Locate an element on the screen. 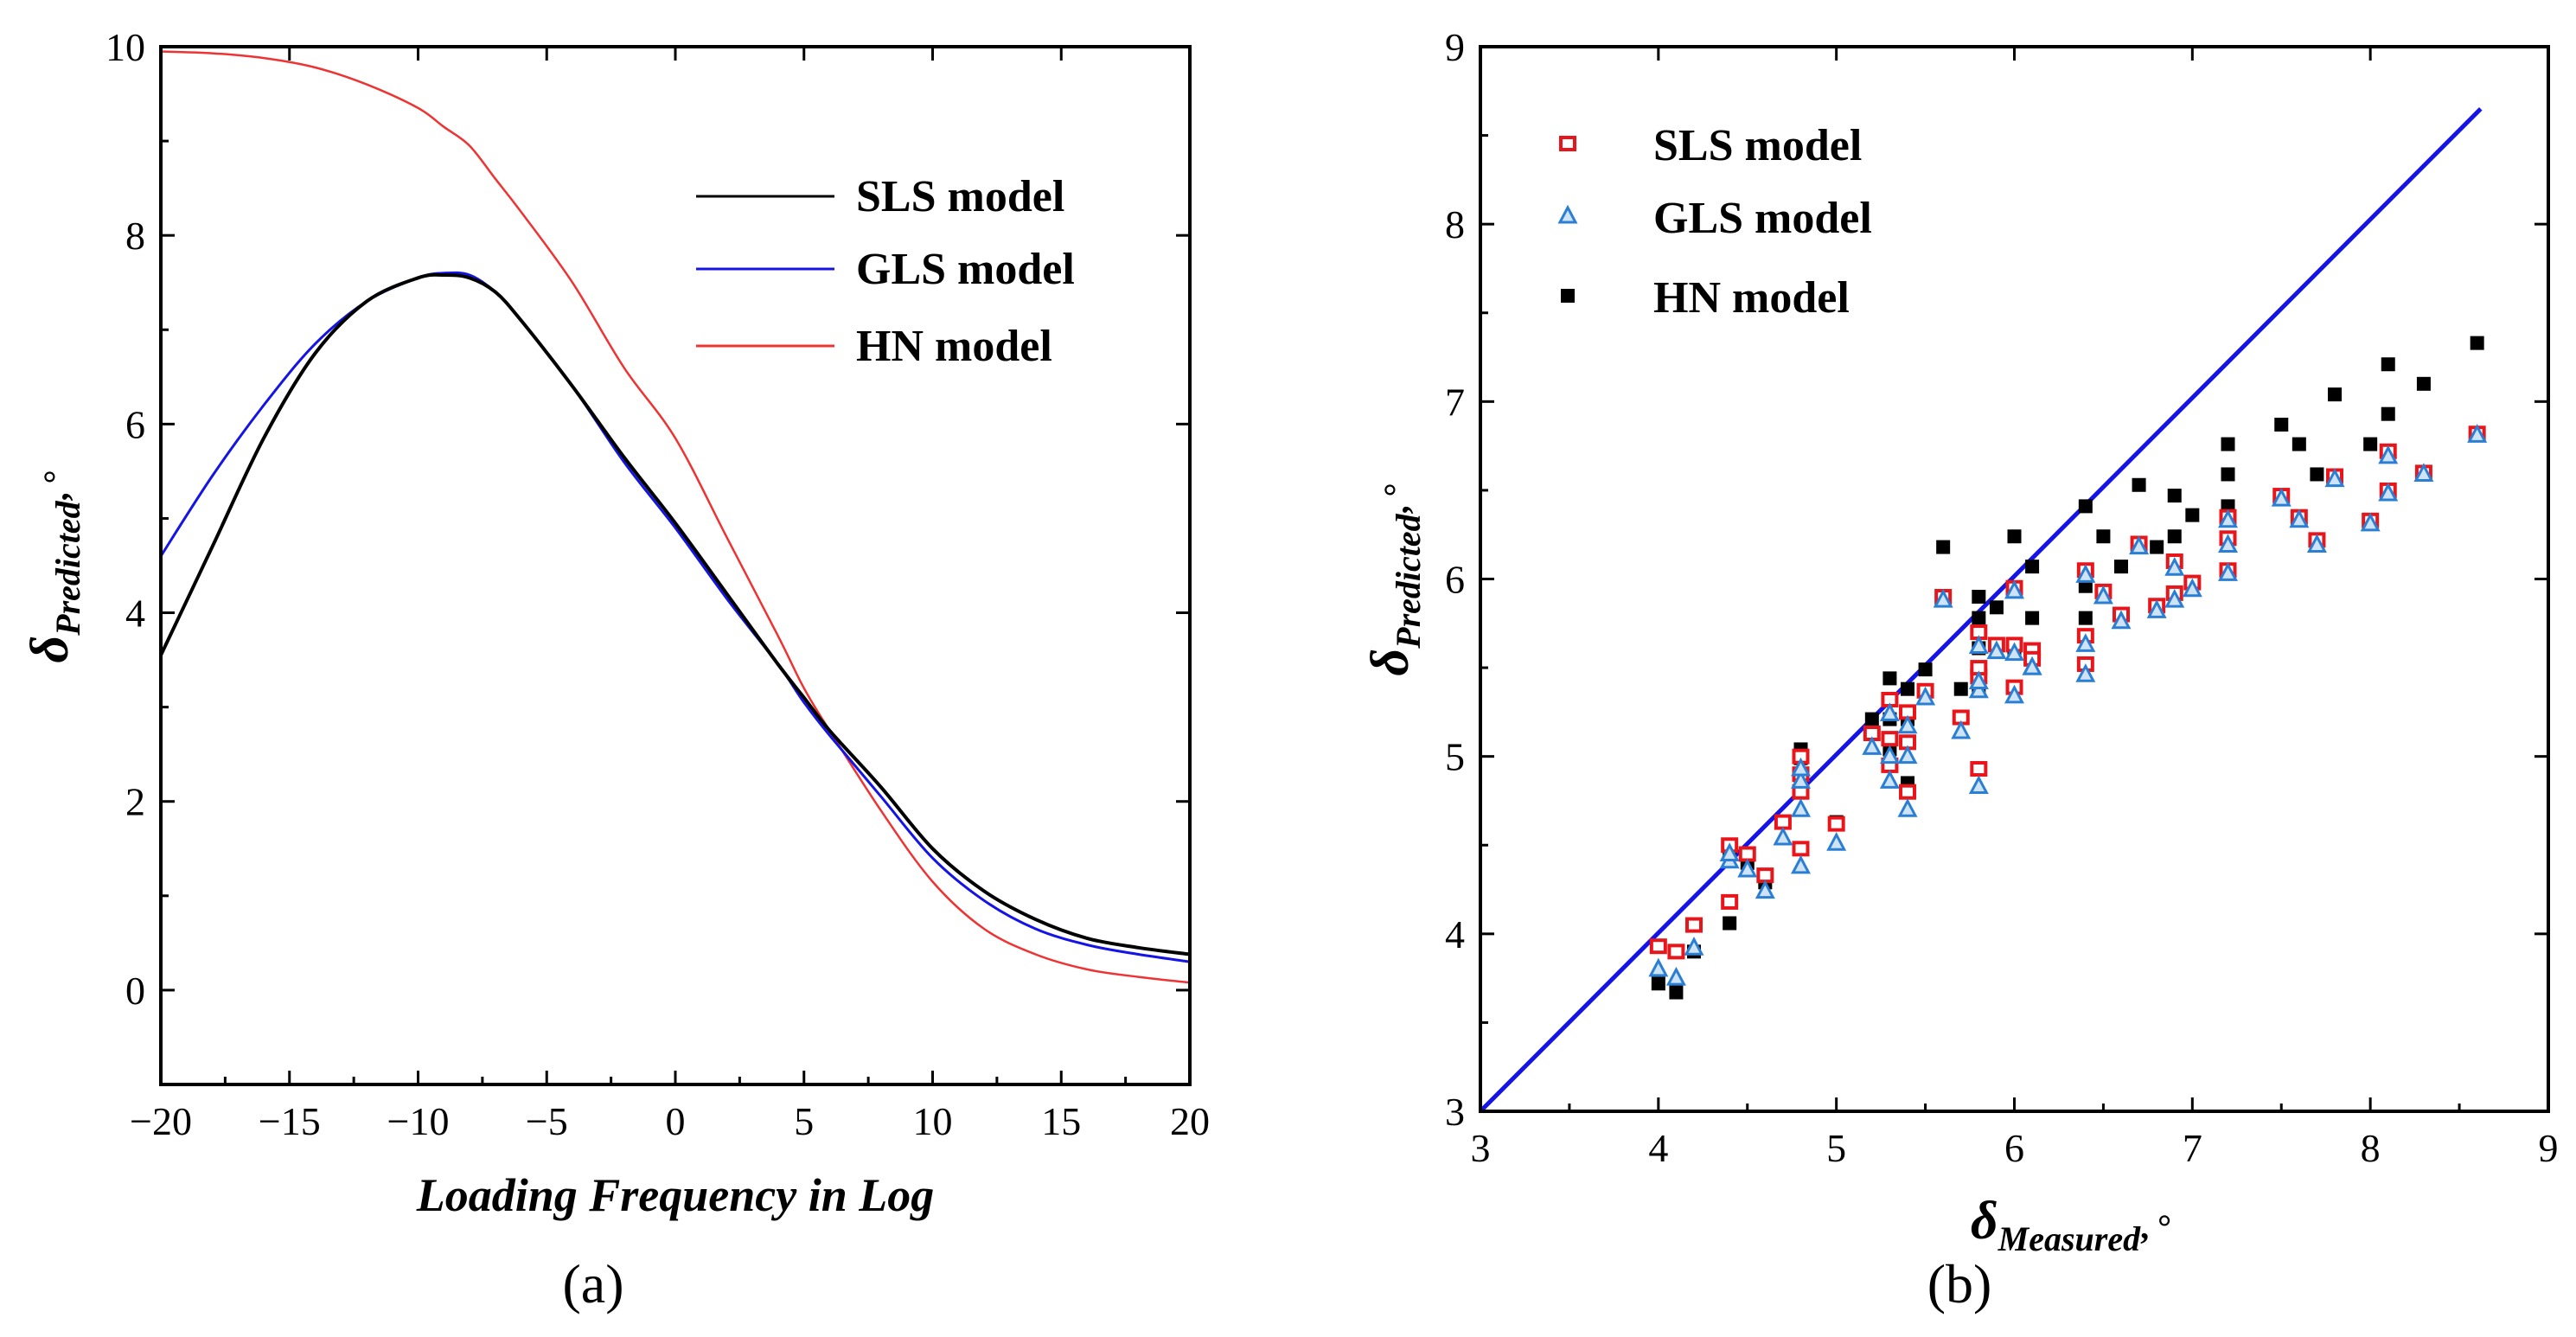 Image resolution: width=2576 pixels, height=1337 pixels. legend-b-hn-marker is located at coordinates (1568, 296).